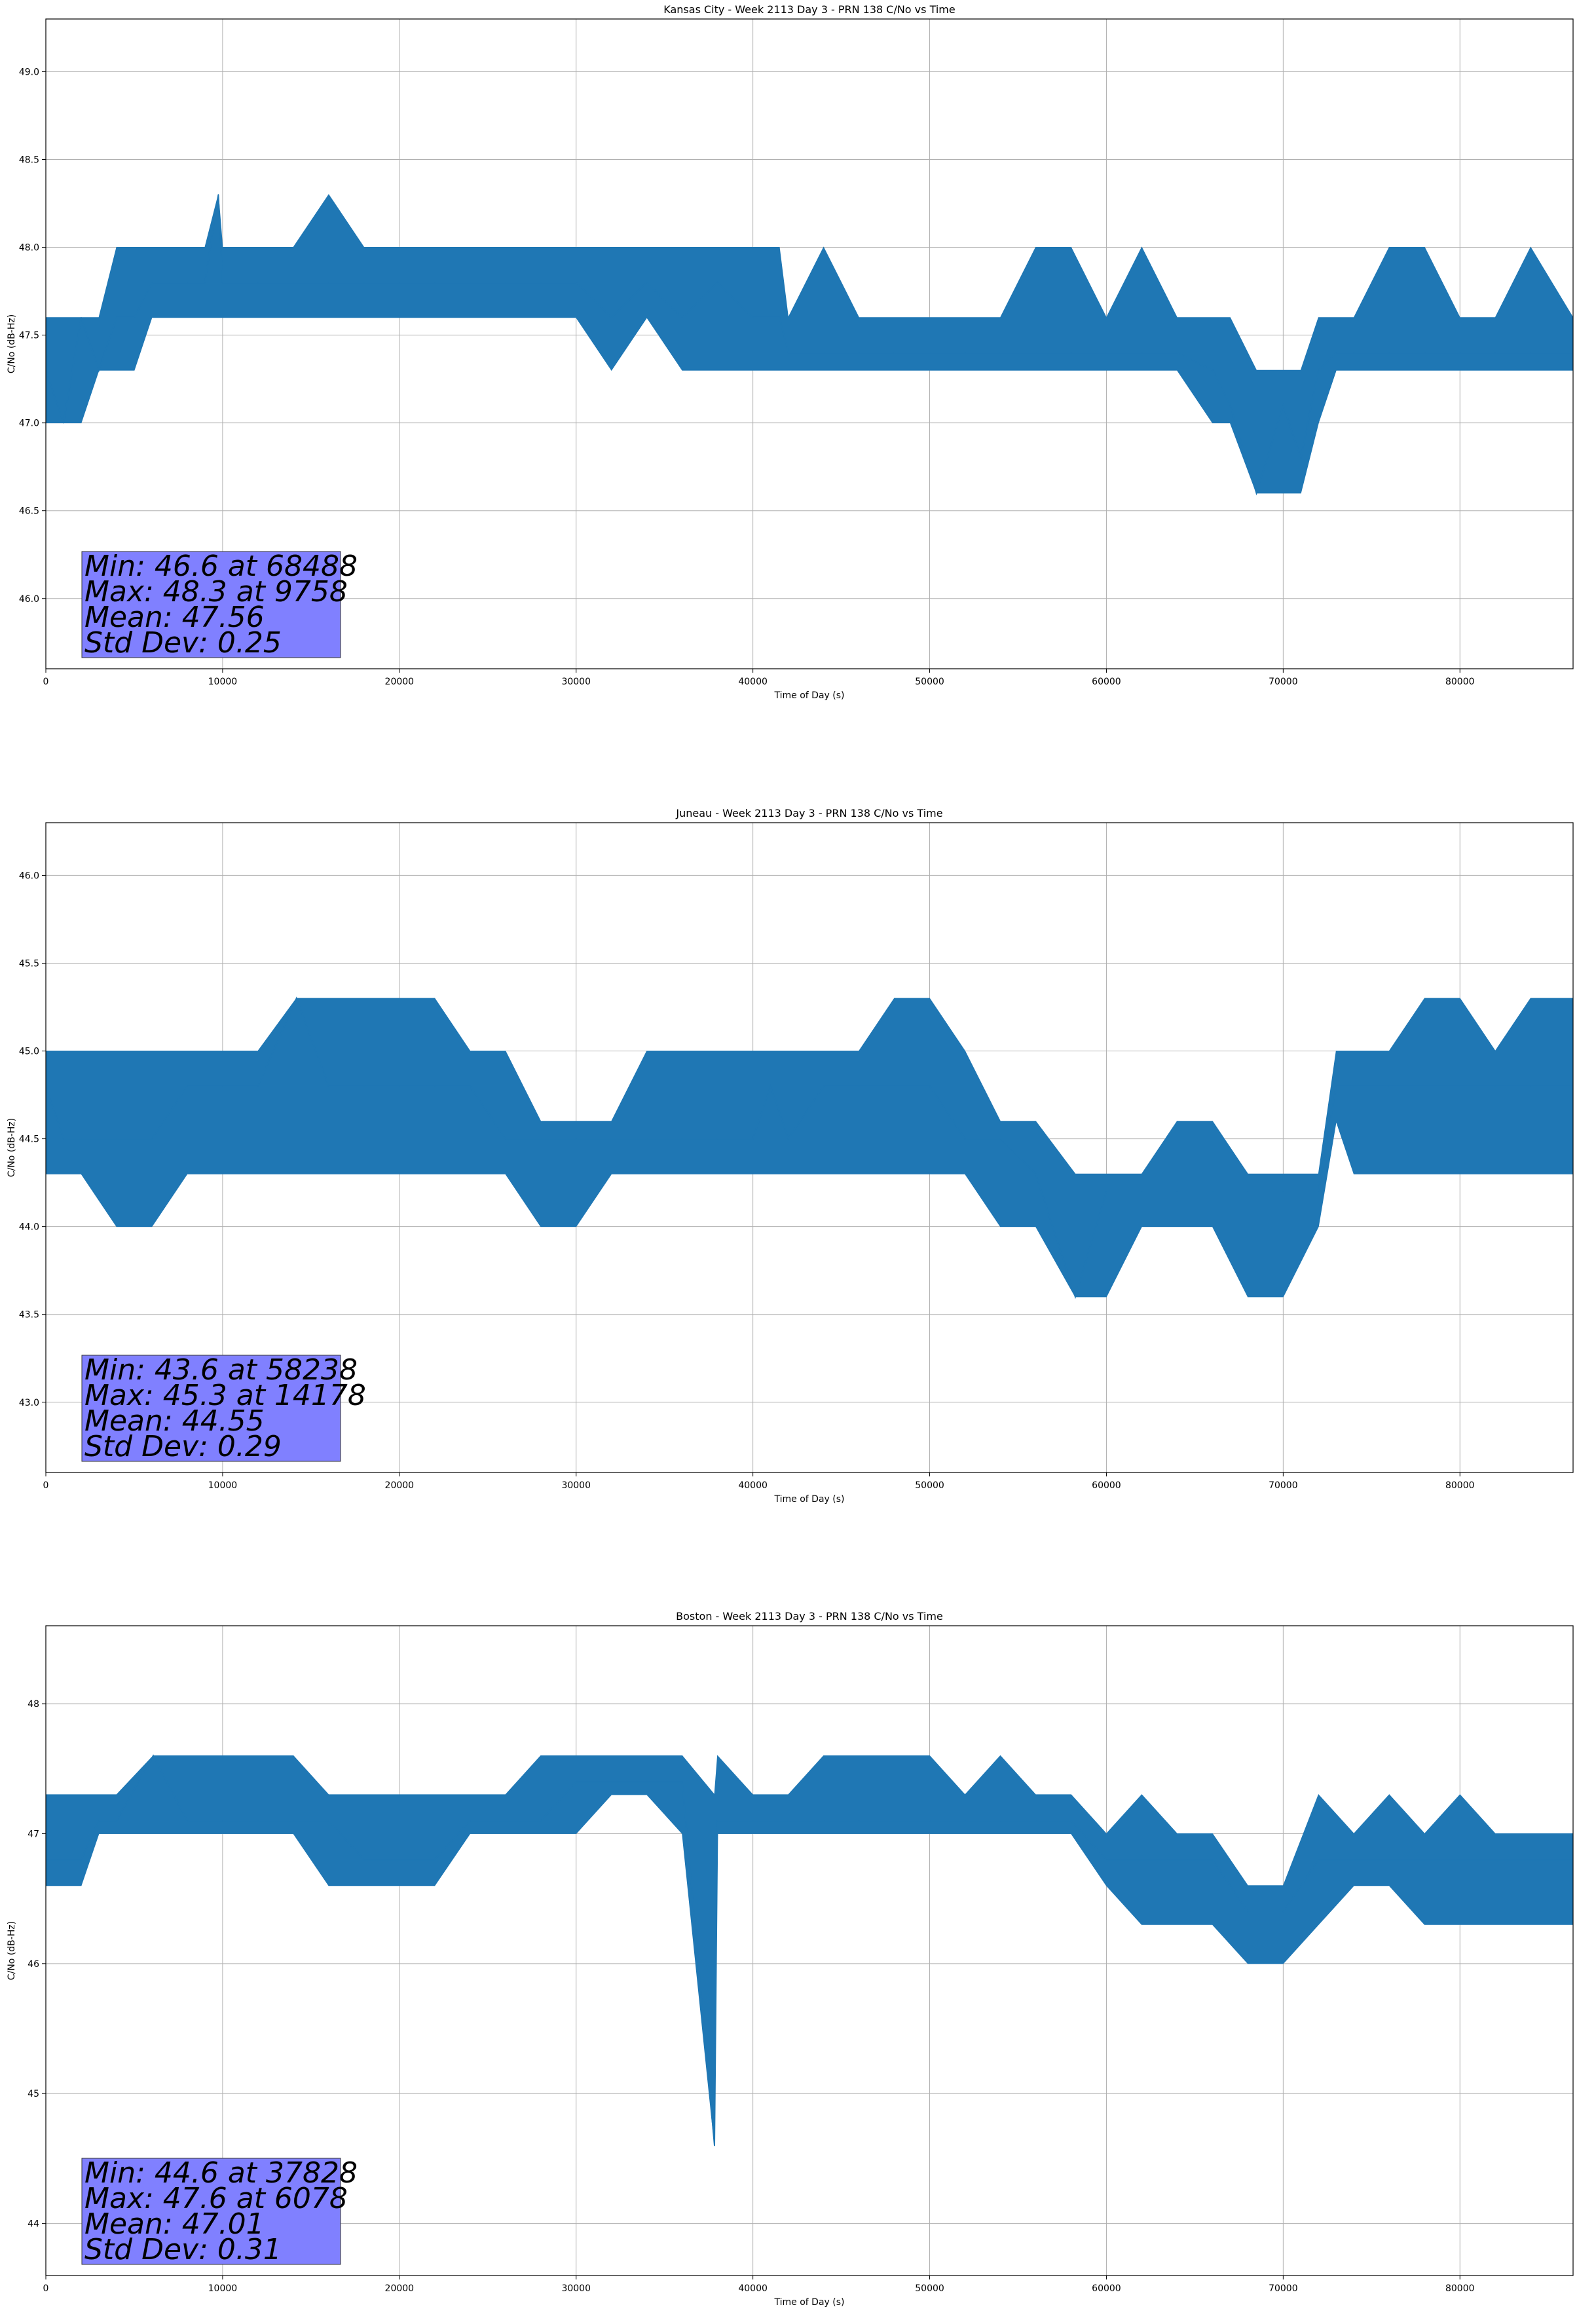 This screenshot has width=1577, height=2324. What do you see at coordinates (29, 1139) in the screenshot?
I see `y-tick-label: 44.5` at bounding box center [29, 1139].